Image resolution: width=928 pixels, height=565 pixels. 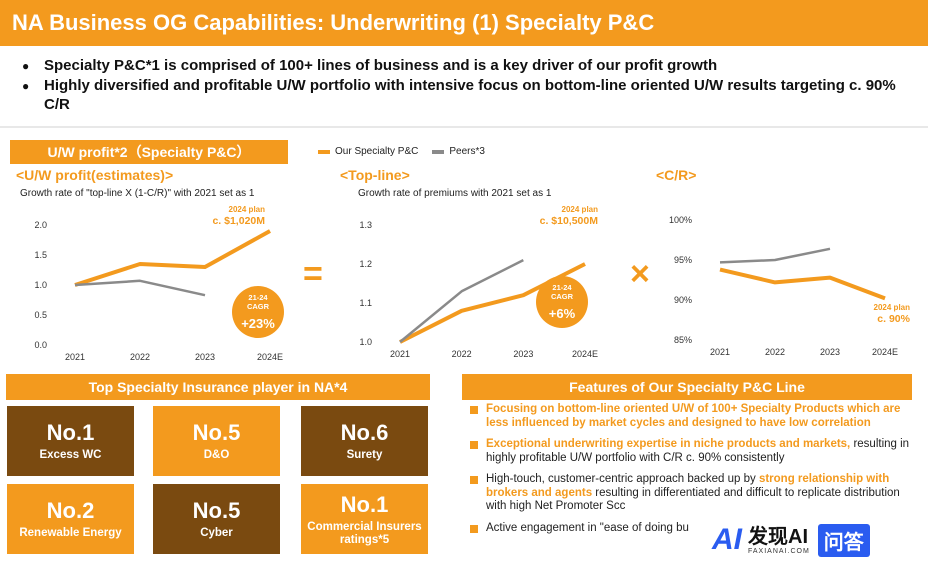 What do you see at coordinates (364, 519) in the screenshot?
I see `rank-tile: No.1 Commercial Insurers ratings*5` at bounding box center [364, 519].